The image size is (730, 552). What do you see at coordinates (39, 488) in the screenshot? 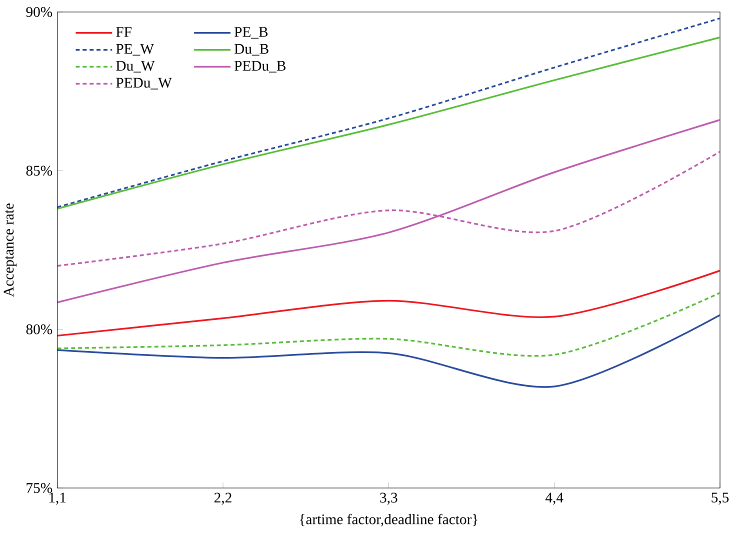
I see `y-tick-label: 75%` at bounding box center [39, 488].